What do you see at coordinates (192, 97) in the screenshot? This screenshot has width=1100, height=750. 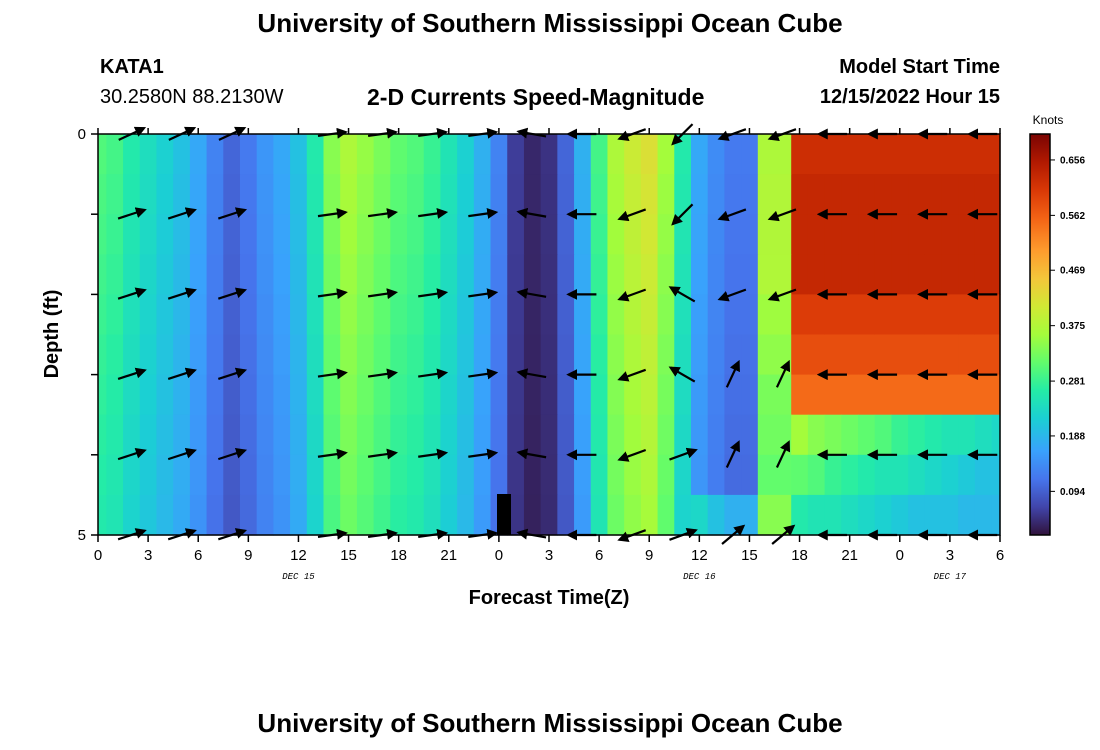 I see `station-coordinates: 30.2580N 88.2130W` at bounding box center [192, 97].